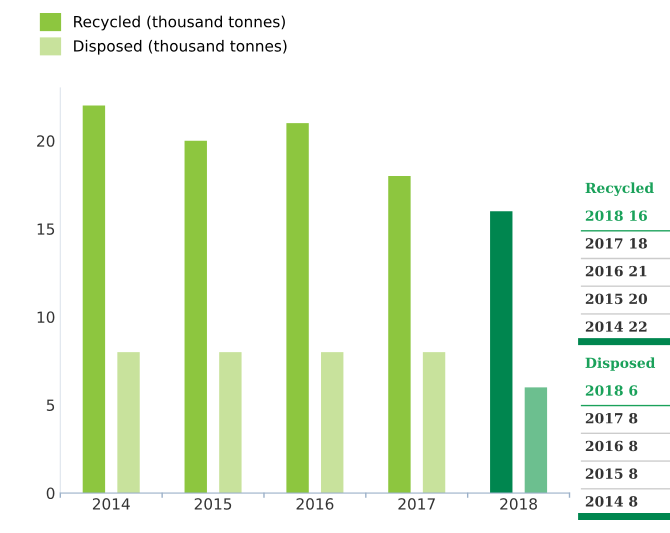  What do you see at coordinates (518, 504) in the screenshot?
I see `x-tick-label: 2018` at bounding box center [518, 504].